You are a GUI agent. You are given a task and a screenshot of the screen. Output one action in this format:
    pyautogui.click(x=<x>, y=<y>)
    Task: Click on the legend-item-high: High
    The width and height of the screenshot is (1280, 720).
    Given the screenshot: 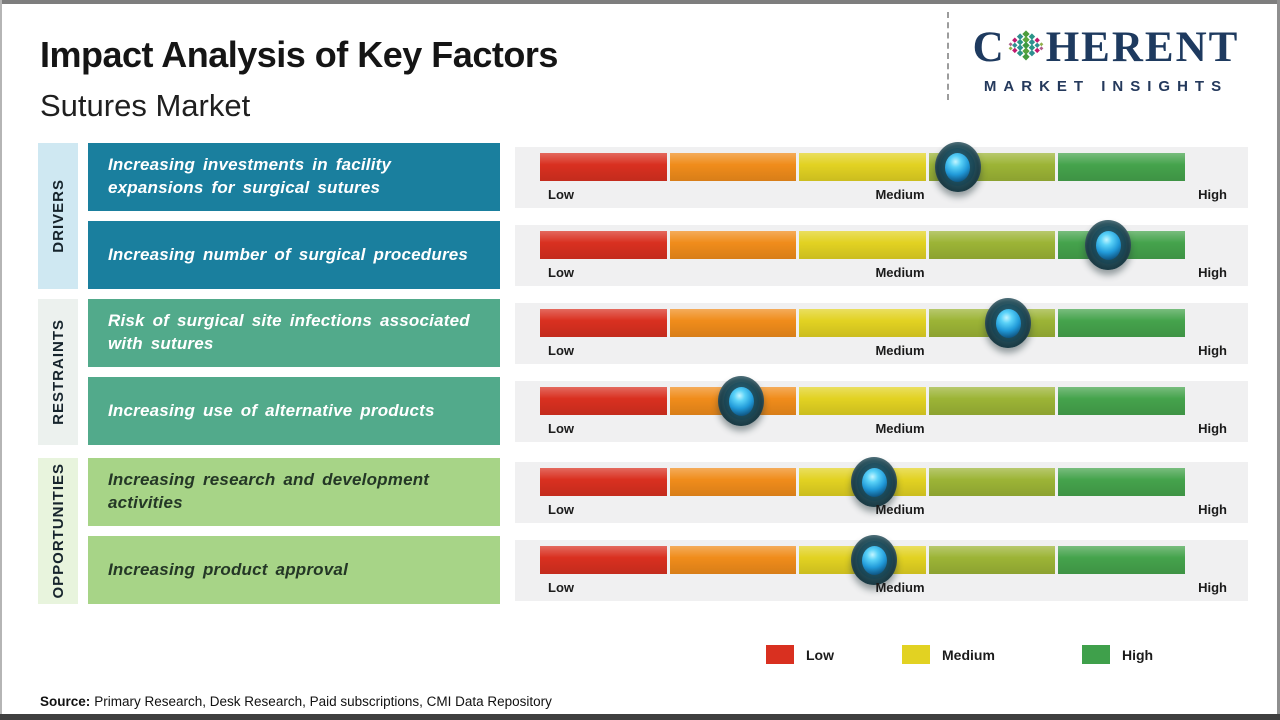 What is the action you would take?
    pyautogui.click(x=1117, y=654)
    